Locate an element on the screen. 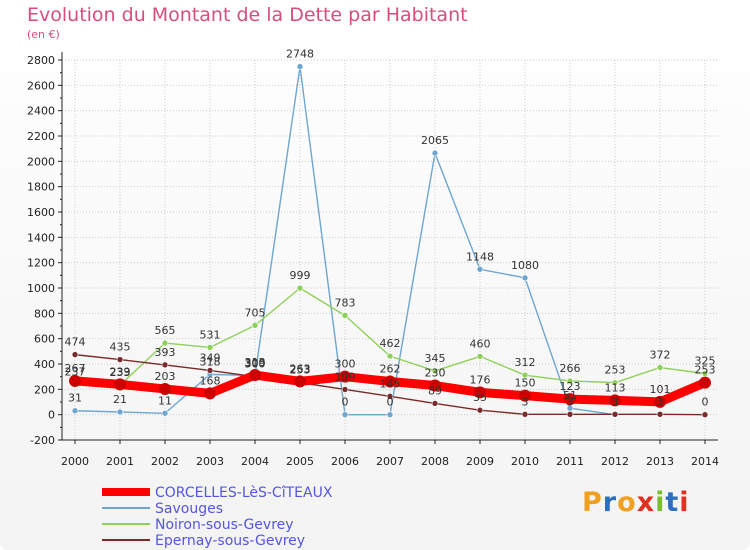 Image resolution: width=750 pixels, height=550 pixels. y-tick-label: 400 is located at coordinates (44, 364).